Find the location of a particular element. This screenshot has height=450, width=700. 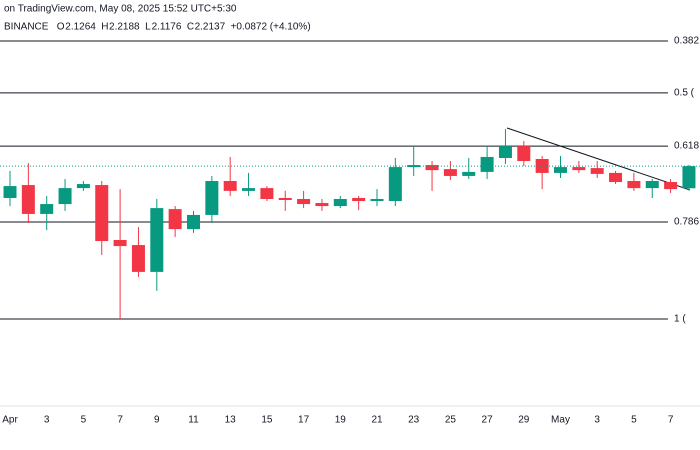

x-tick-label: 17 is located at coordinates (304, 420).